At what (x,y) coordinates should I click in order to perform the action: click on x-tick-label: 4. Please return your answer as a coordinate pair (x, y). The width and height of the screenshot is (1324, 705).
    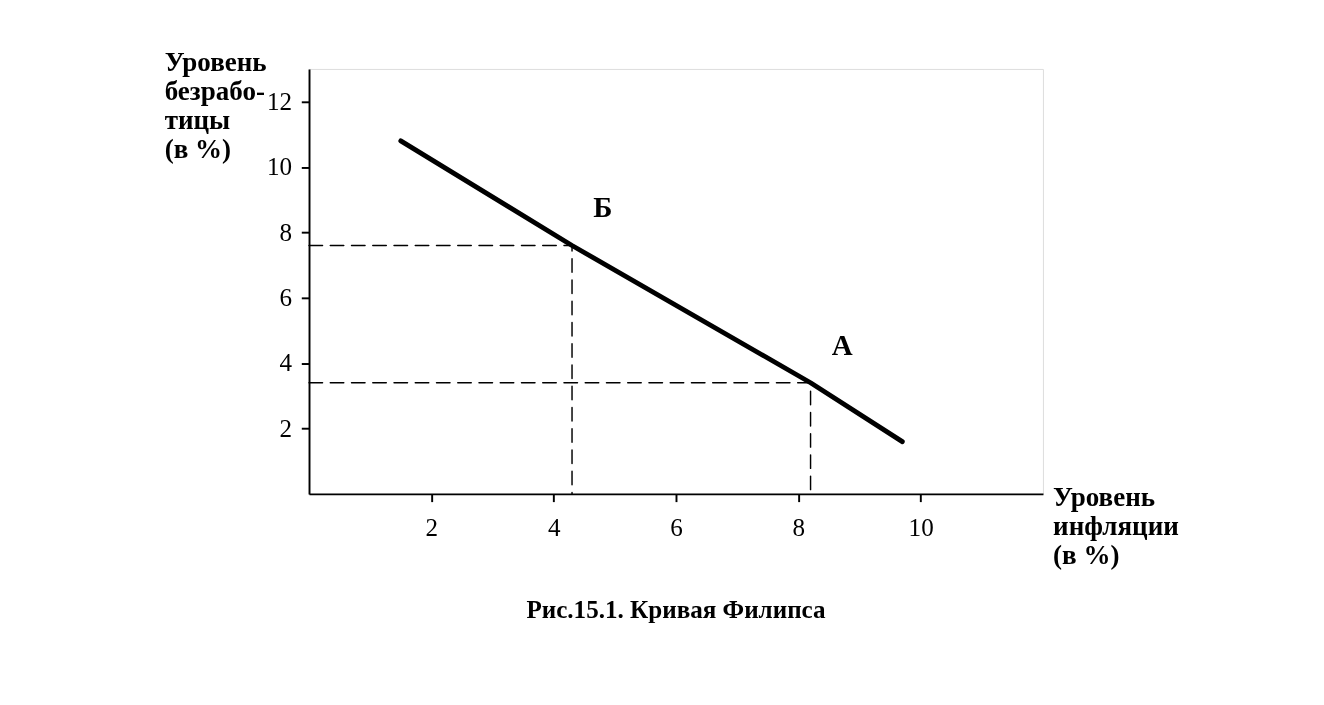
    Looking at the image, I should click on (554, 527).